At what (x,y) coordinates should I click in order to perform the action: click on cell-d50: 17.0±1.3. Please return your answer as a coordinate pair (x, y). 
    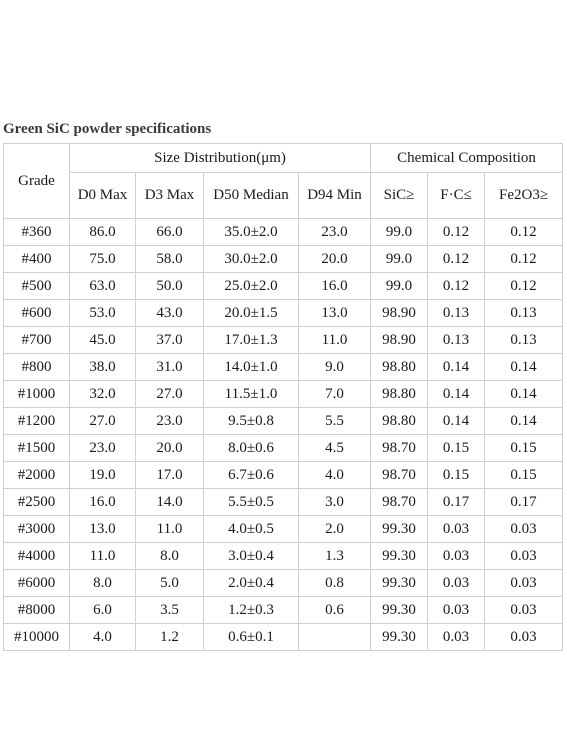
    Looking at the image, I should click on (251, 340).